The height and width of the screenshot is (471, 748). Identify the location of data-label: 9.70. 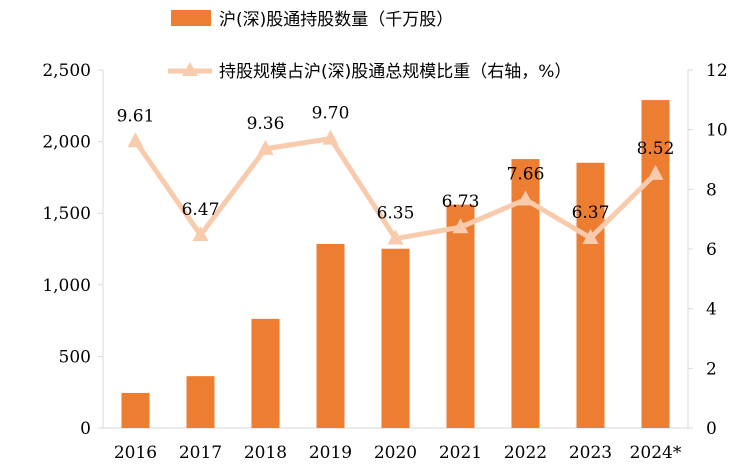
(331, 114).